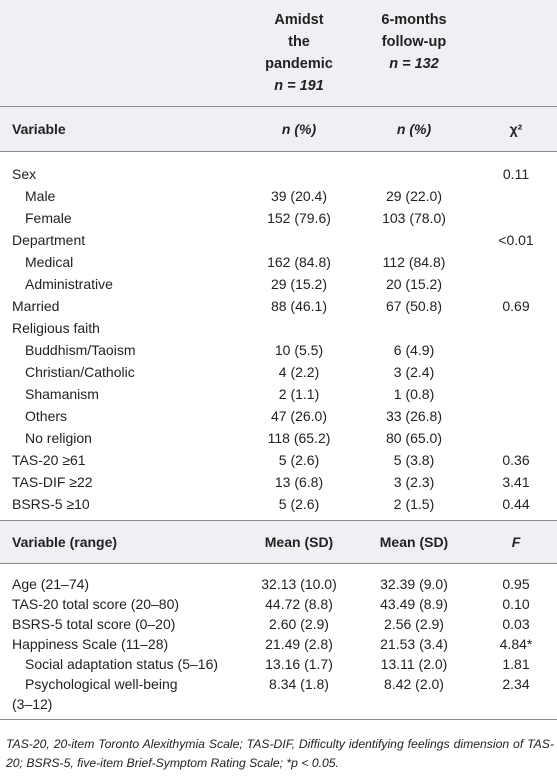  What do you see at coordinates (51, 504) in the screenshot?
I see `row-label: BSRS-5 ≥10` at bounding box center [51, 504].